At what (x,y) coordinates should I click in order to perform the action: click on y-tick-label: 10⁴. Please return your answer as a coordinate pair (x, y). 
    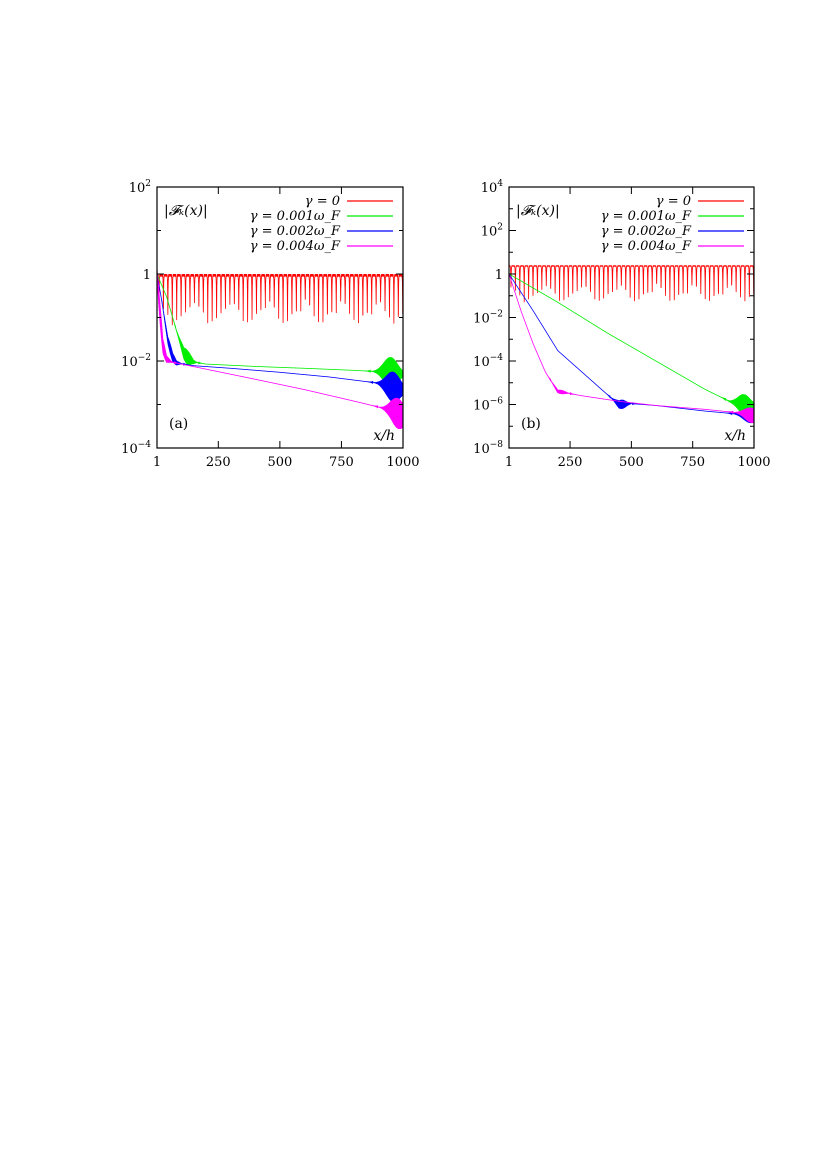
    Looking at the image, I should click on (492, 187).